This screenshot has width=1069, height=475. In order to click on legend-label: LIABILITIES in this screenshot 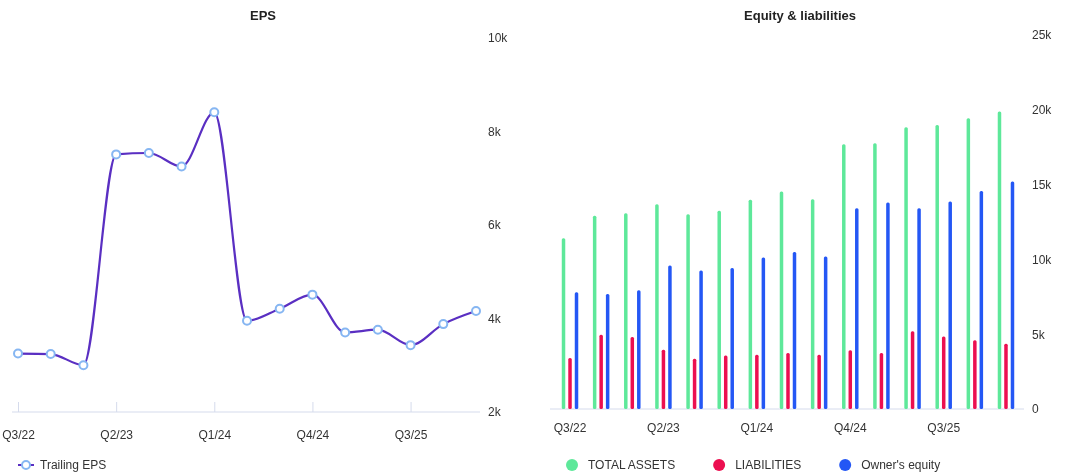, I will do `click(768, 465)`.